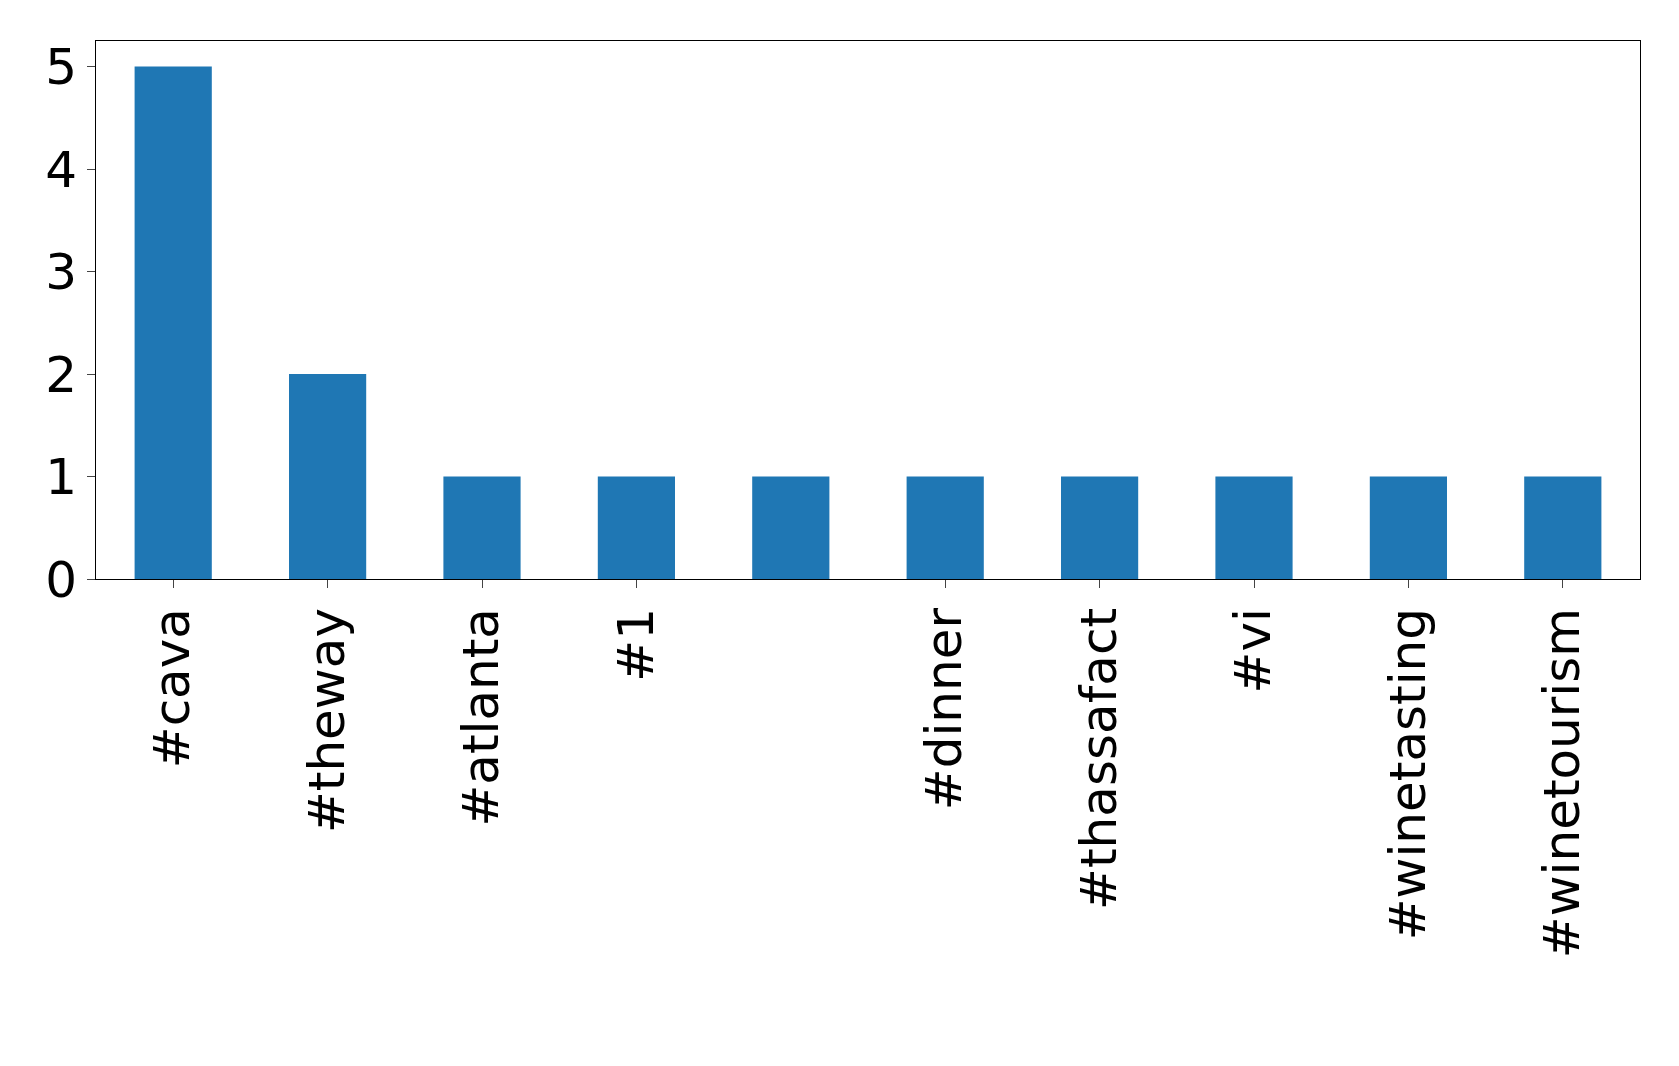 Image resolution: width=1679 pixels, height=1066 pixels. I want to click on x-tick-label: #atlanta, so click(481, 717).